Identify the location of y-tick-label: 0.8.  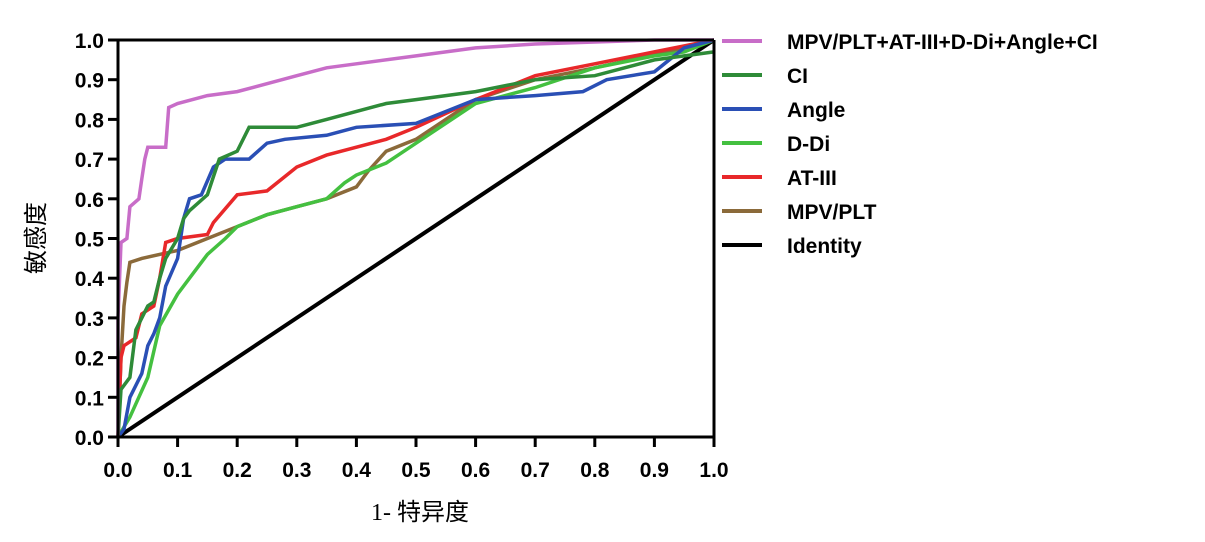
(90, 120).